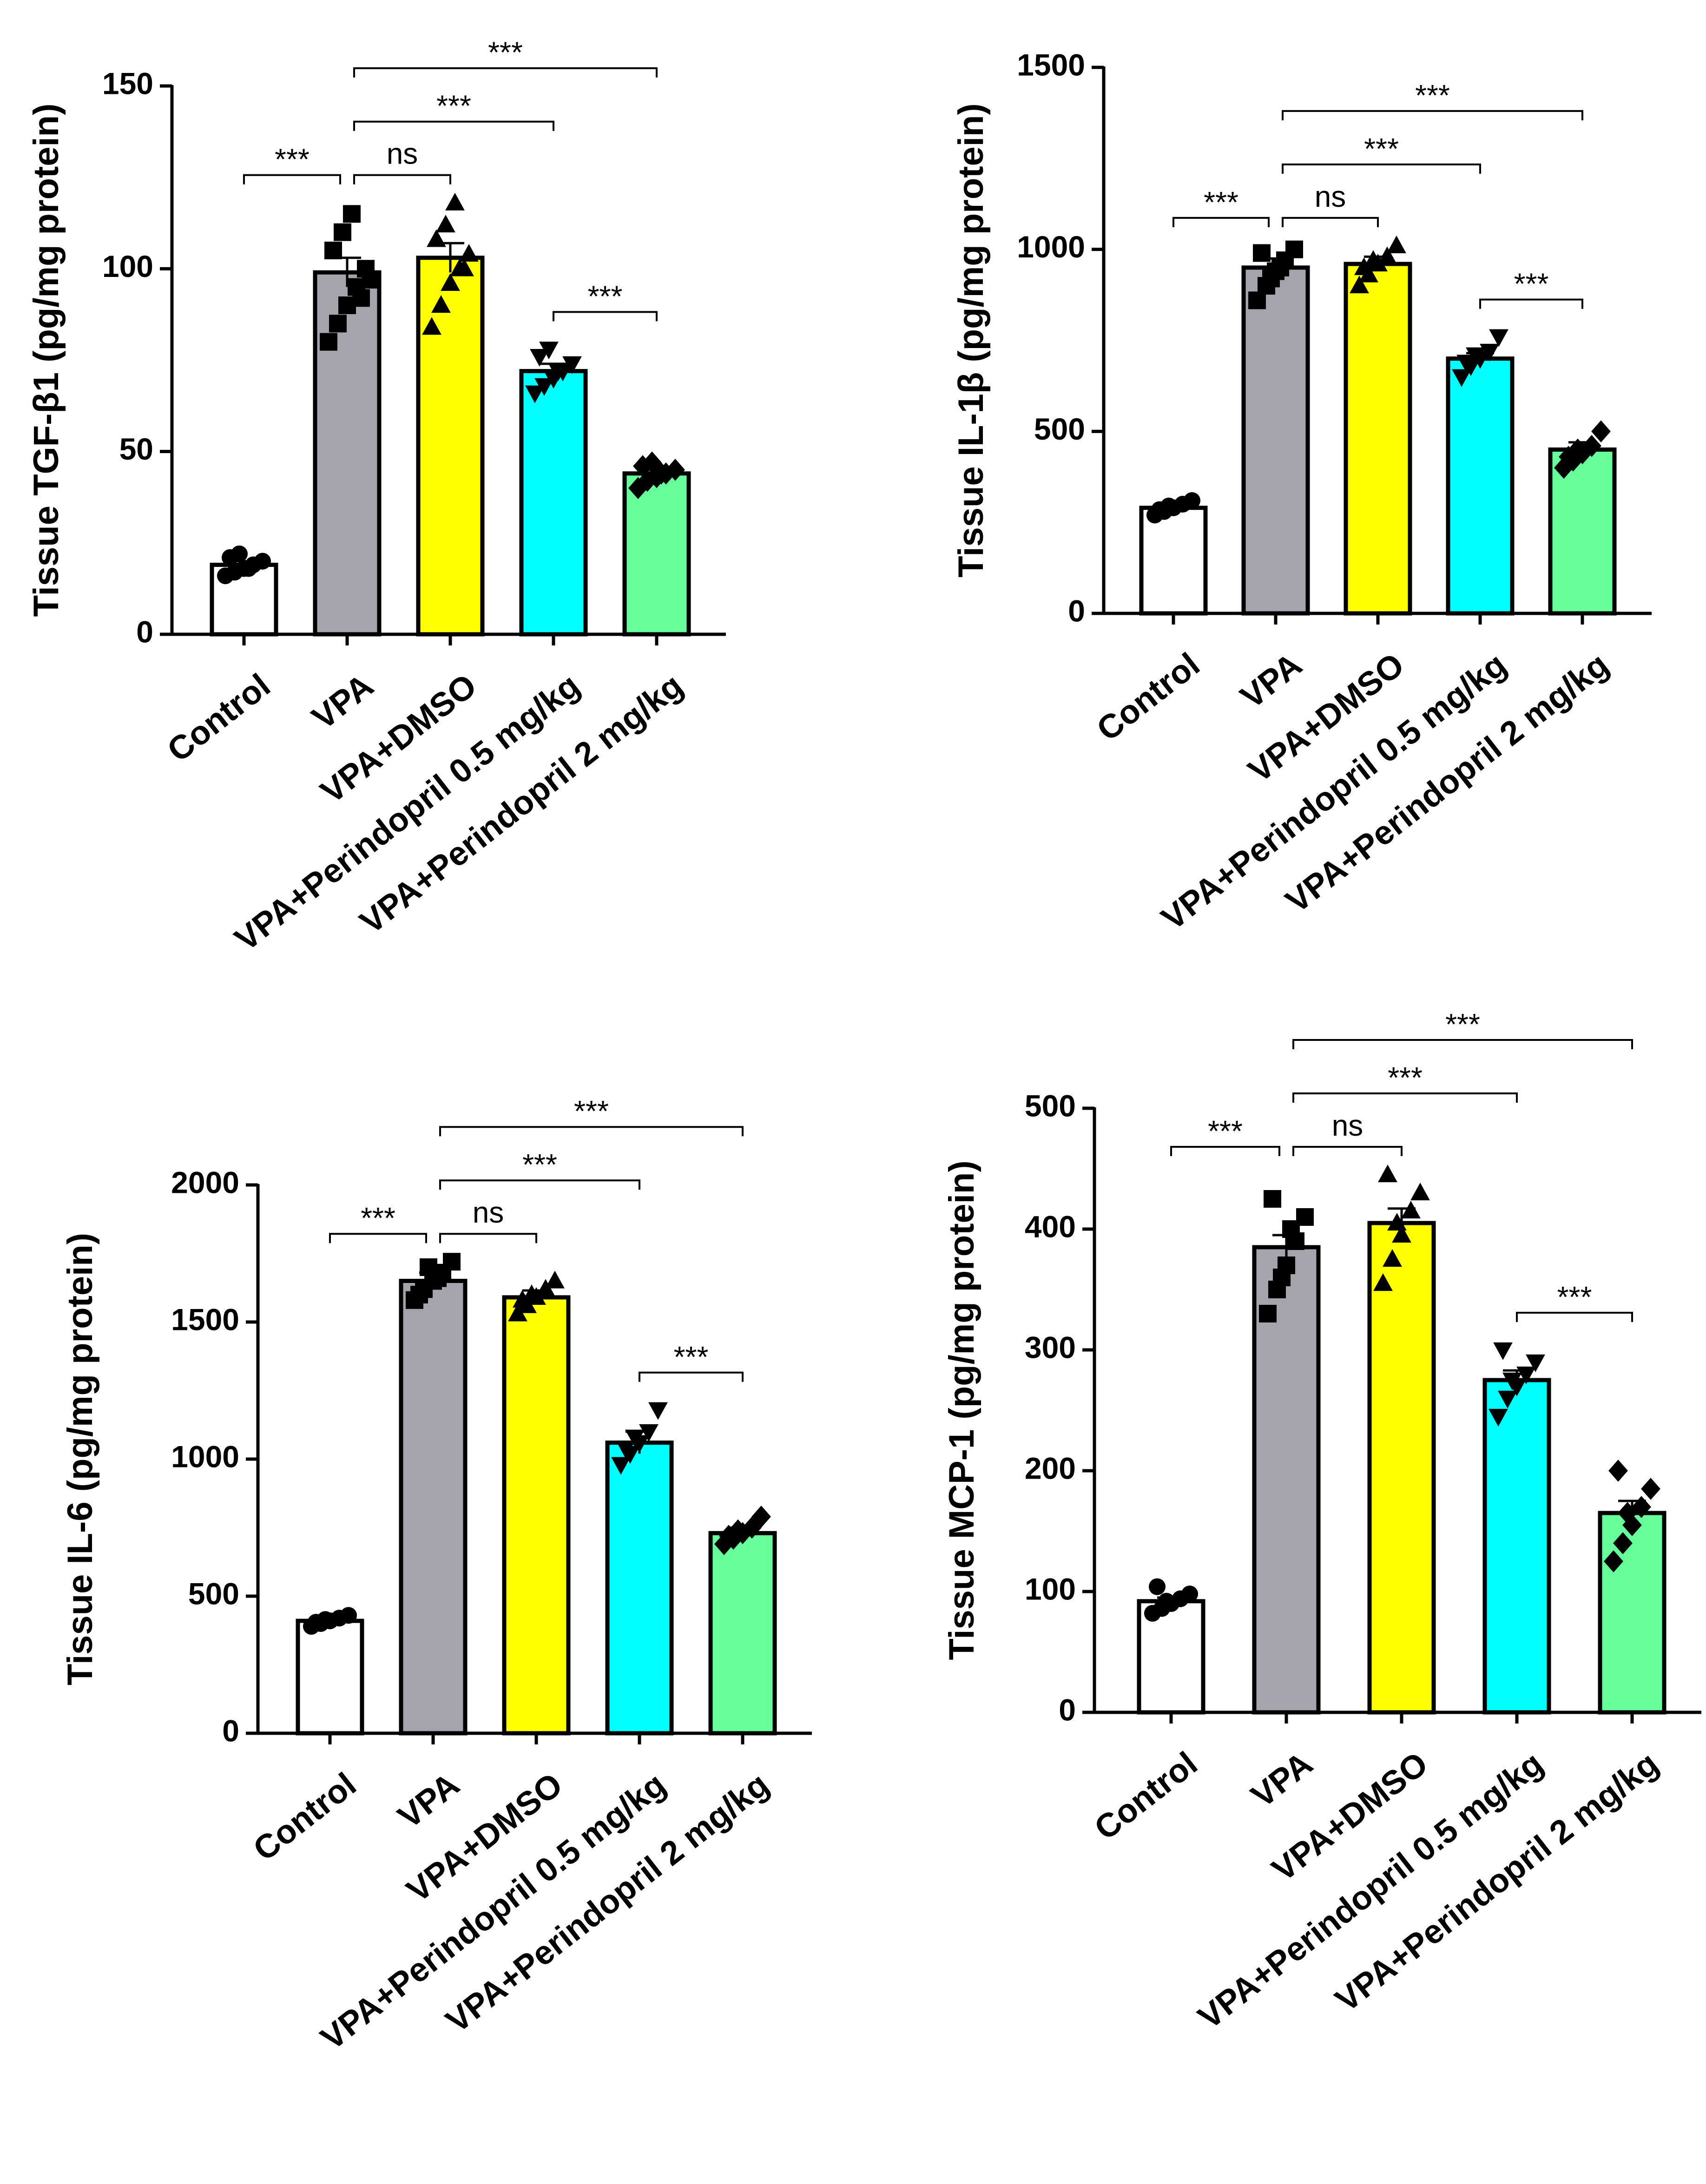 Image resolution: width=1706 pixels, height=2184 pixels. Describe the element at coordinates (742, 1633) in the screenshot. I see `bar-vpa-perindopril-2-mg-kg` at that location.